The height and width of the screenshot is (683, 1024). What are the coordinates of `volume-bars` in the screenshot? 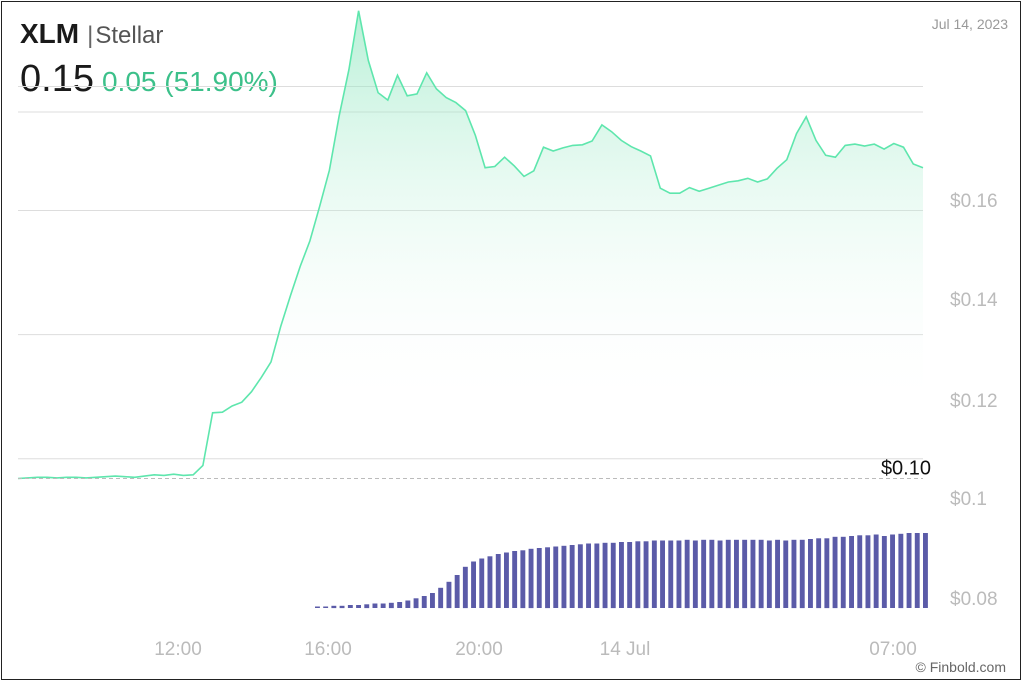 It's located at (621, 571).